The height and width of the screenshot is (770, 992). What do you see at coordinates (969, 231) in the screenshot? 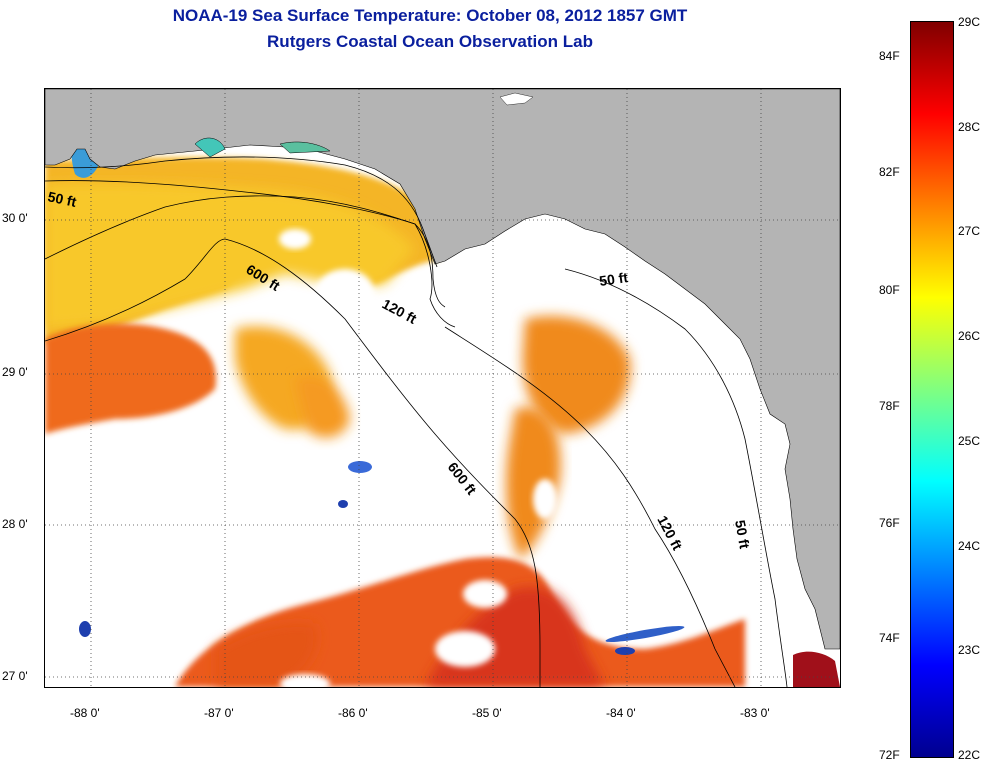
I see `colorbar-c-label: 27C` at bounding box center [969, 231].